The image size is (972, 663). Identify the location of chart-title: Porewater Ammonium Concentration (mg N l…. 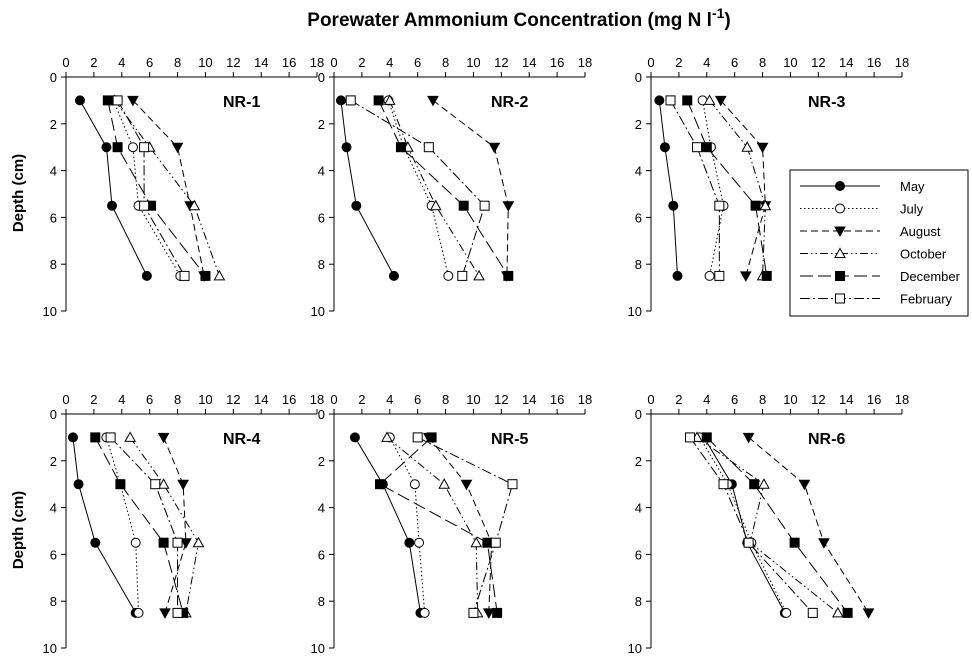
(518, 18).